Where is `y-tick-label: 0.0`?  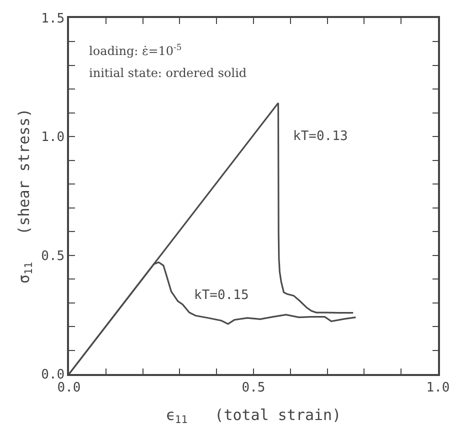 y-tick-label: 0.0 is located at coordinates (53, 375).